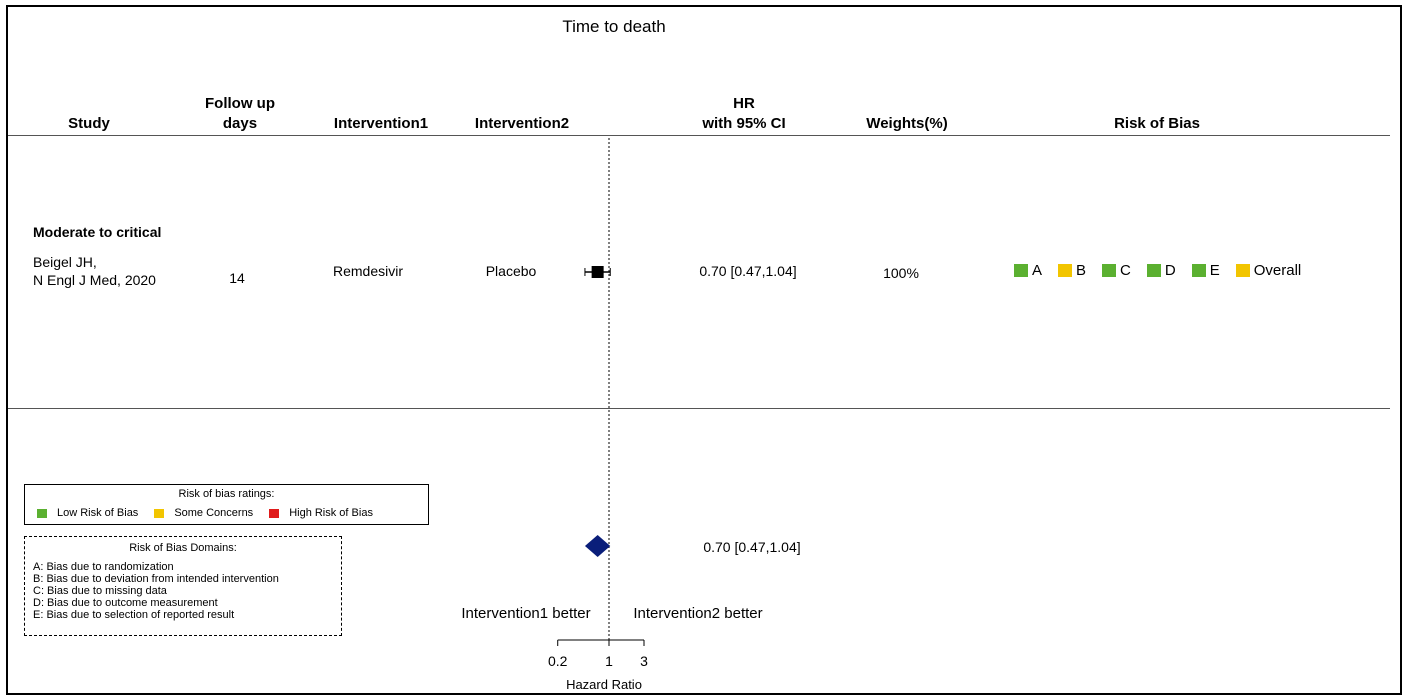 Image resolution: width=1410 pixels, height=697 pixels. What do you see at coordinates (644, 661) in the screenshot?
I see `x-tick-label: 3` at bounding box center [644, 661].